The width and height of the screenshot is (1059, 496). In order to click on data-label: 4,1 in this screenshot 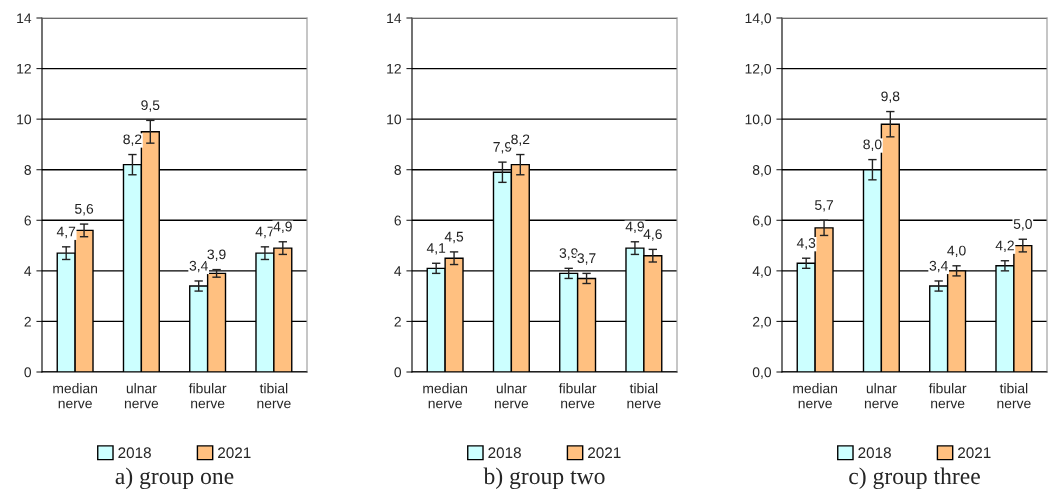, I will do `click(436, 249)`.